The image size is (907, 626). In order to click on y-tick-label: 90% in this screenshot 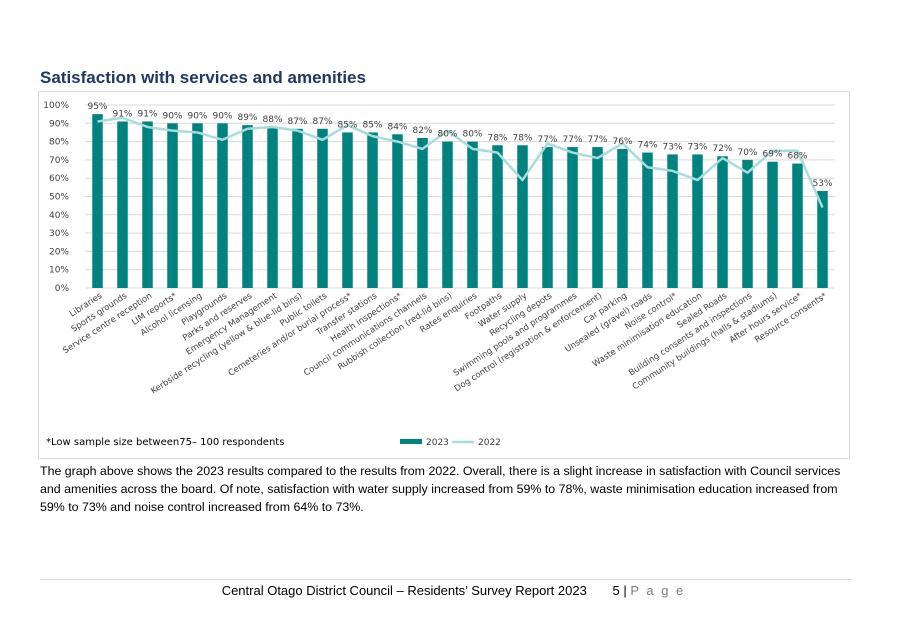, I will do `click(59, 124)`.